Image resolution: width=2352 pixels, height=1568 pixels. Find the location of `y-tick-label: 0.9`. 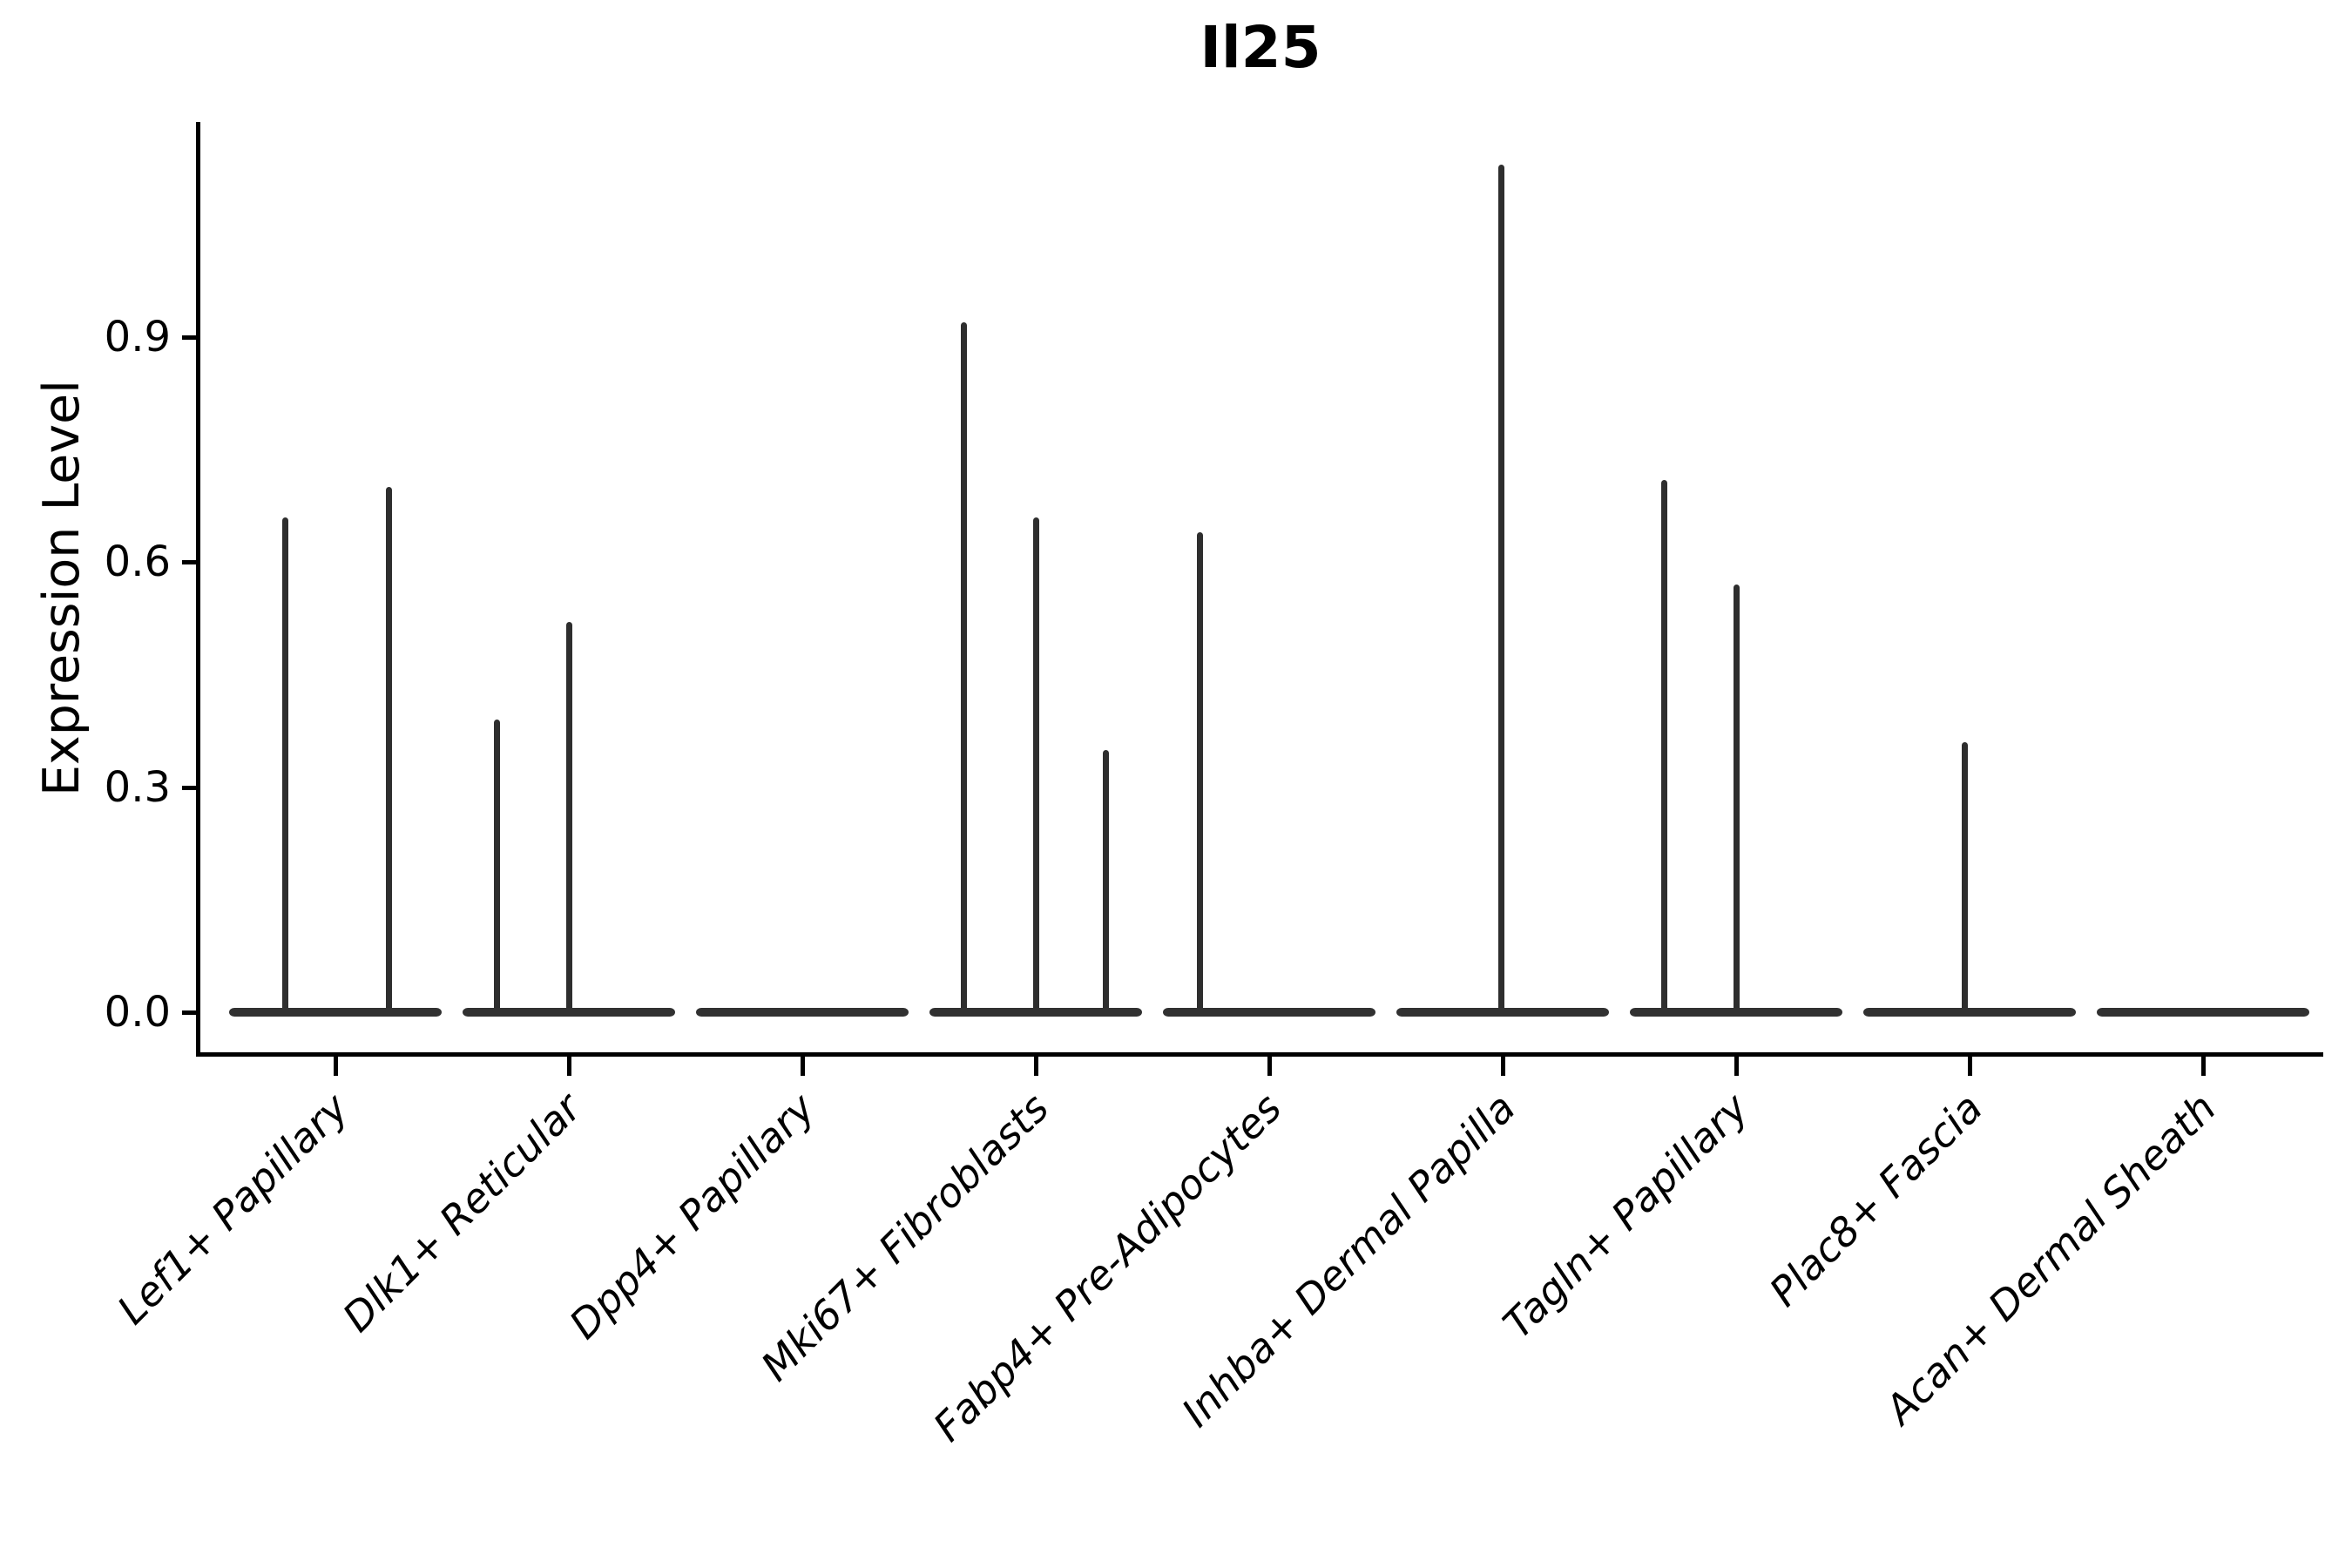

y-tick-label: 0.9 is located at coordinates (137, 337).